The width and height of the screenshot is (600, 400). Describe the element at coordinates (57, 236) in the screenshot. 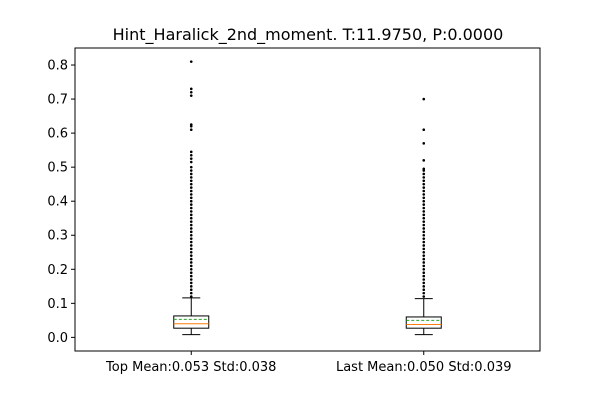

I see `y-tick-label: 0.3` at that location.